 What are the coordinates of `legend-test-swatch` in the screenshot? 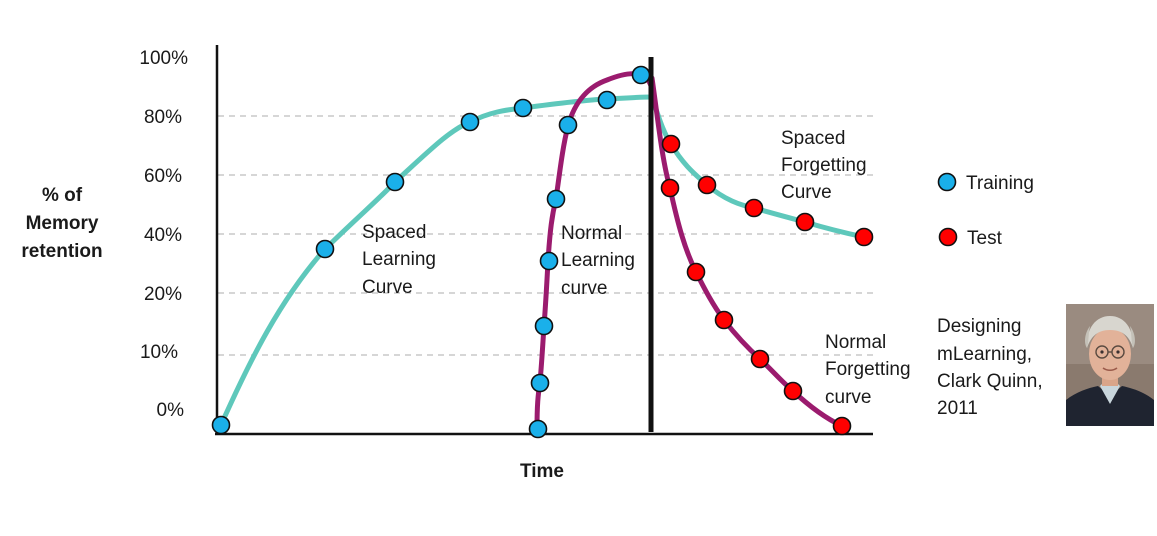 It's located at (948, 237).